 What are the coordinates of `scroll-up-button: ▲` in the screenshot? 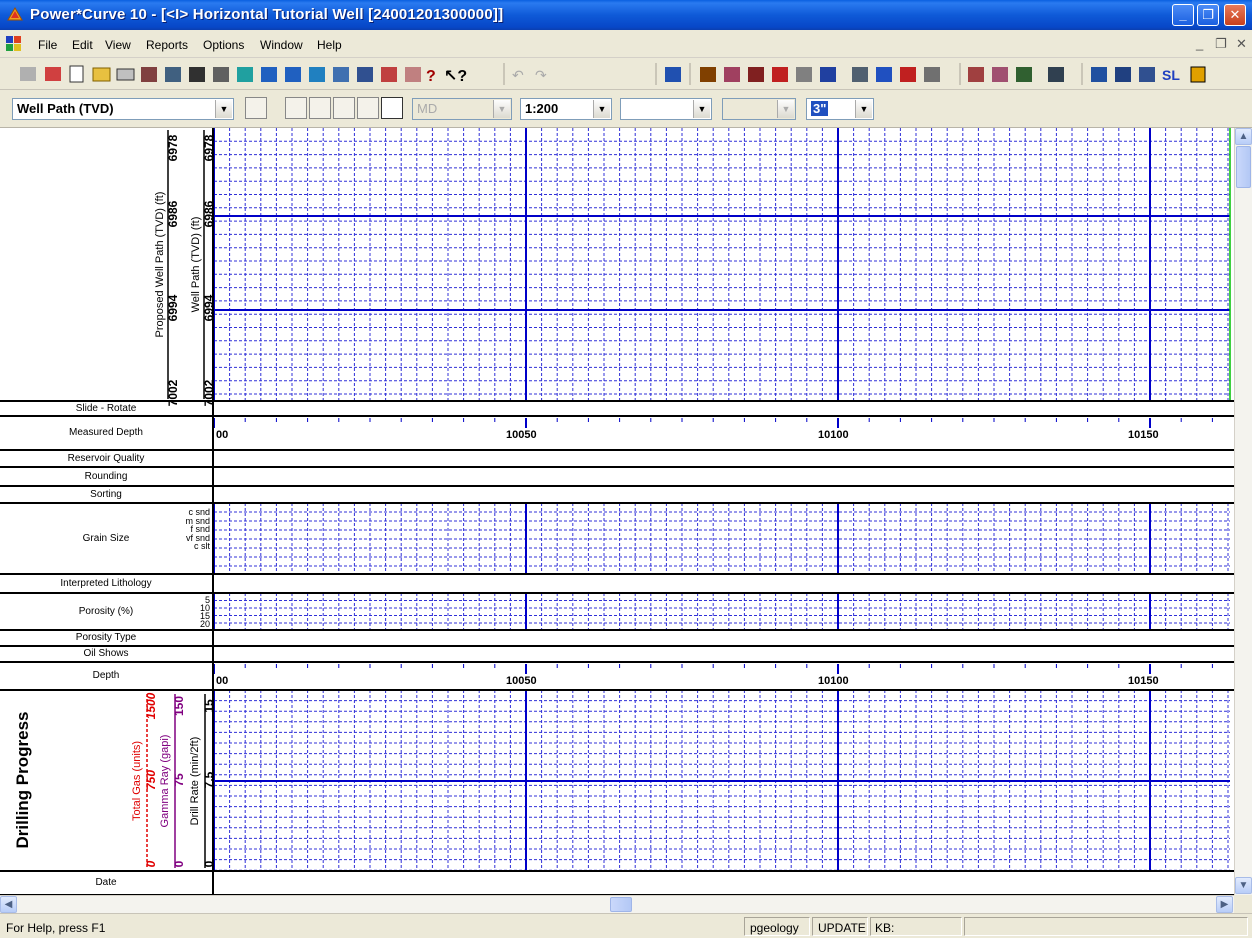 It's located at (1243, 136).